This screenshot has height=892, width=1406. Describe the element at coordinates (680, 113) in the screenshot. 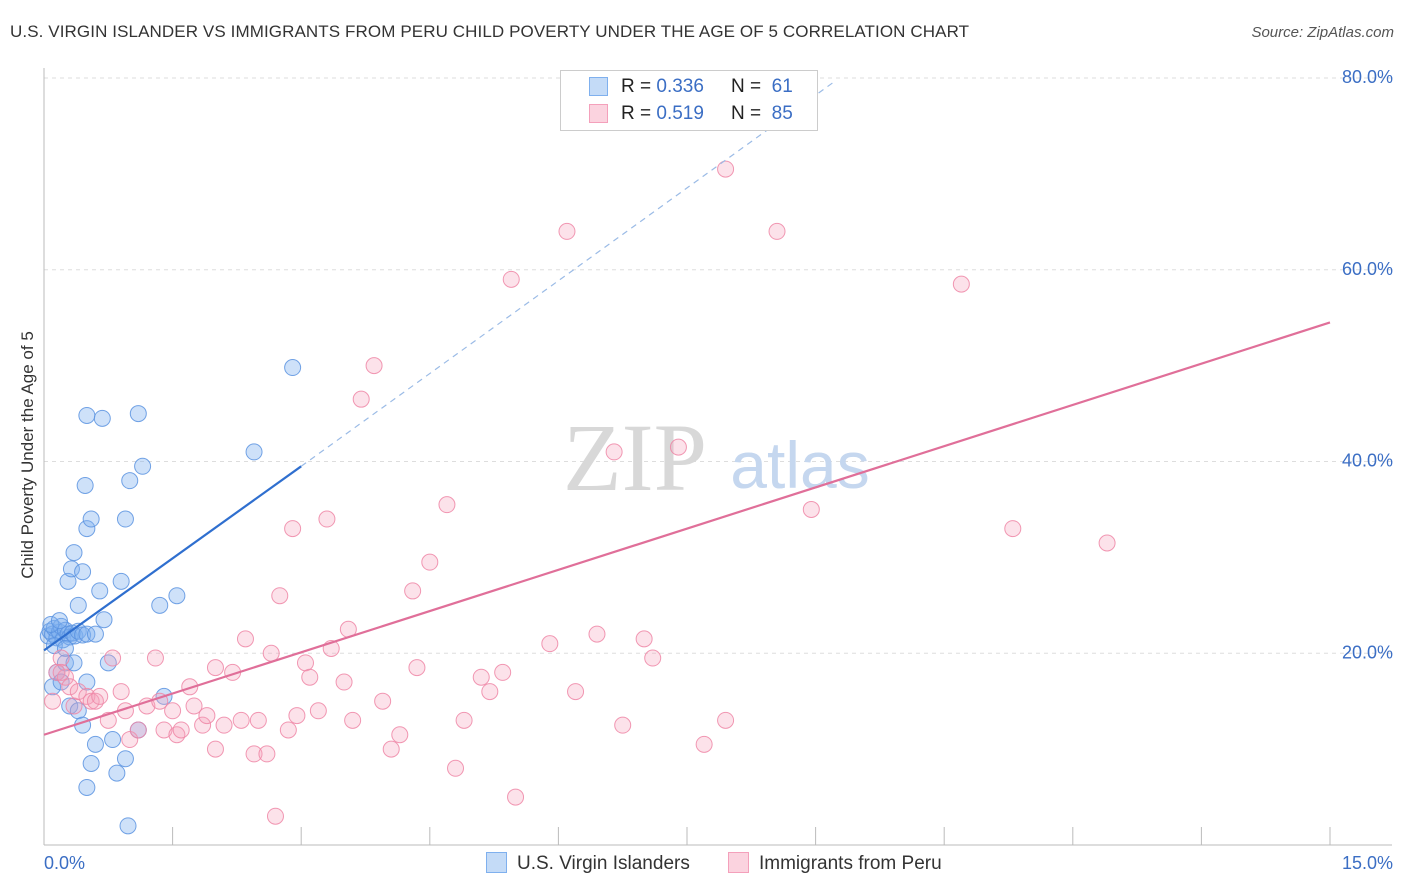

I see `r-value: 0.519` at that location.